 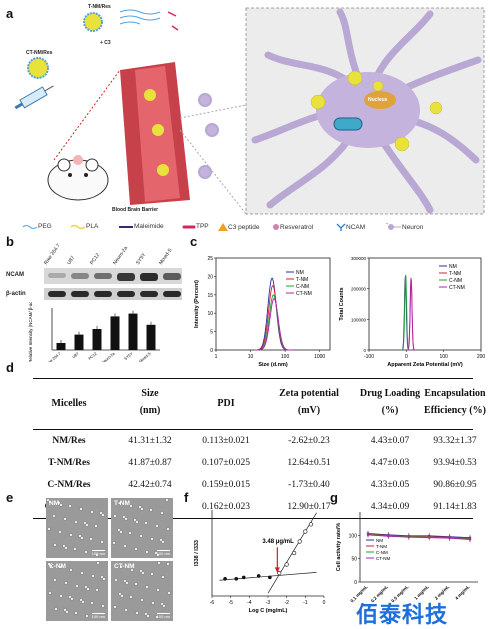 What do you see at coordinates (129, 356) in the screenshot?
I see `tick-label: SY5Y` at bounding box center [129, 356].